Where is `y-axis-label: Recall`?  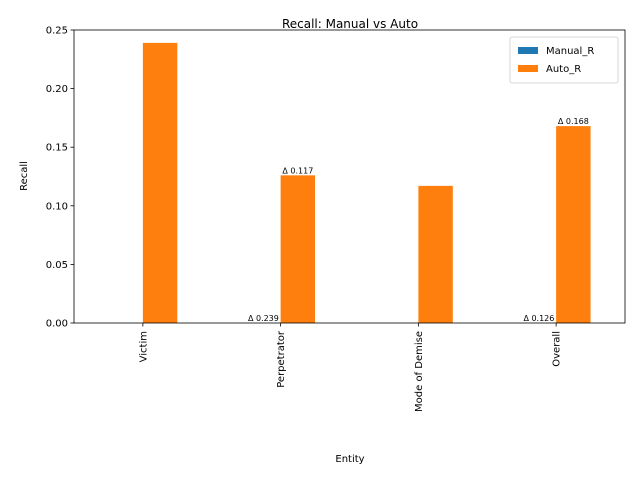 y-axis-label: Recall is located at coordinates (24, 176).